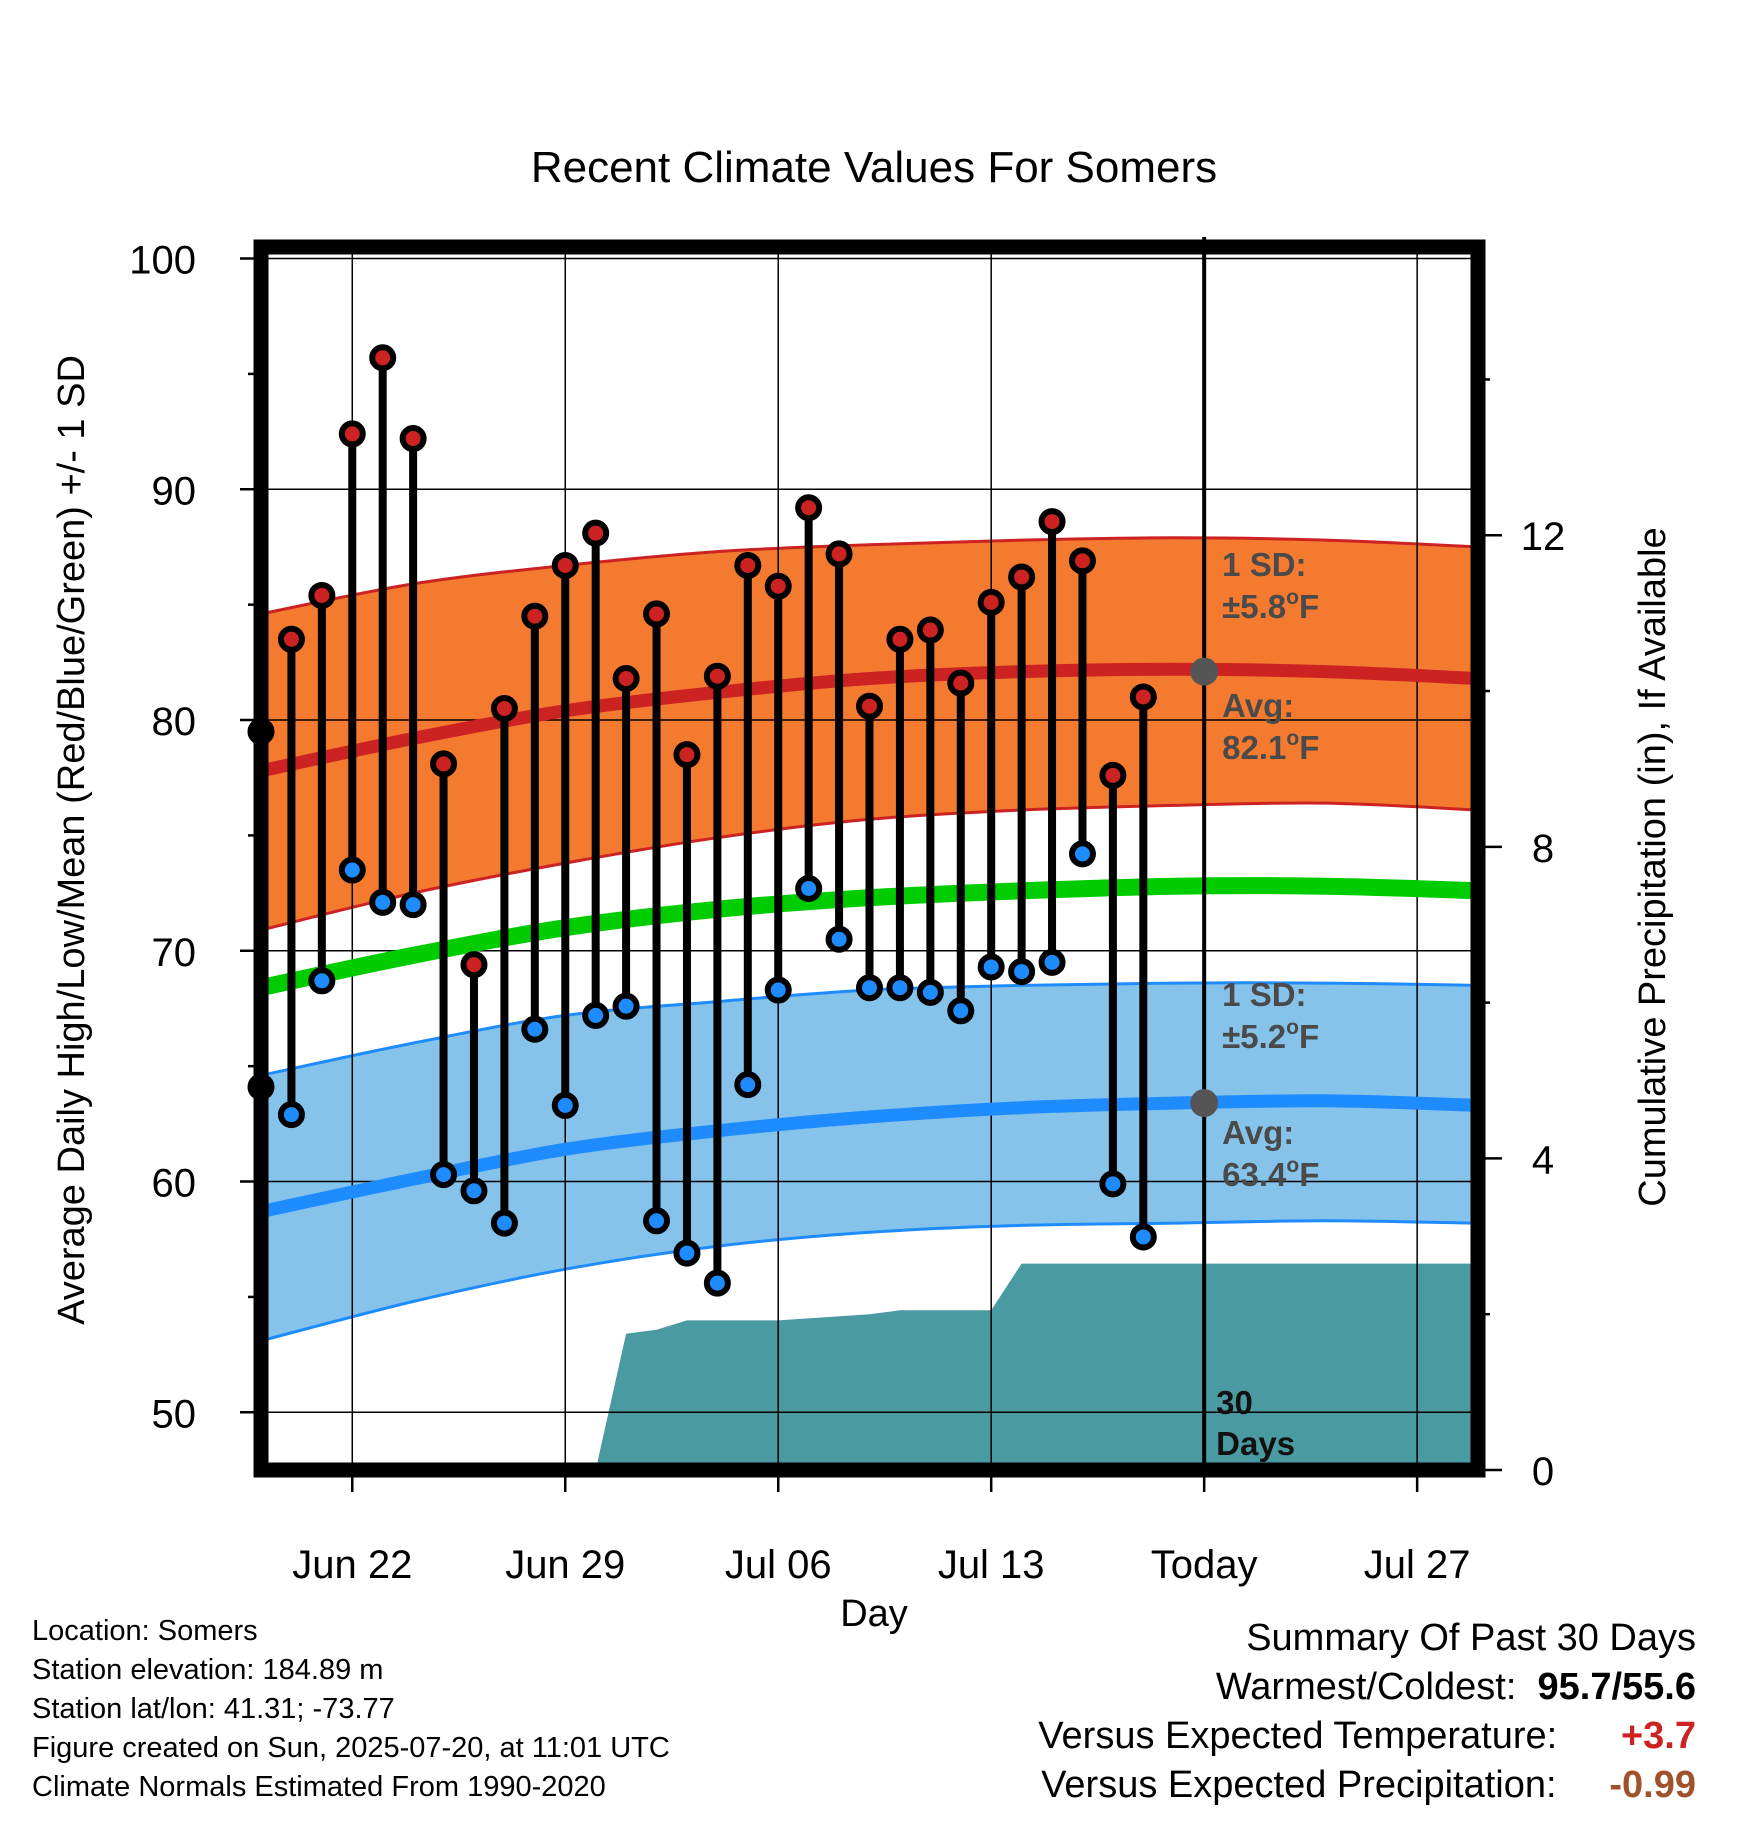 This screenshot has width=1748, height=1828. I want to click on summary-temp: Versus Expected Temperature: +3.7, so click(1367, 1736).